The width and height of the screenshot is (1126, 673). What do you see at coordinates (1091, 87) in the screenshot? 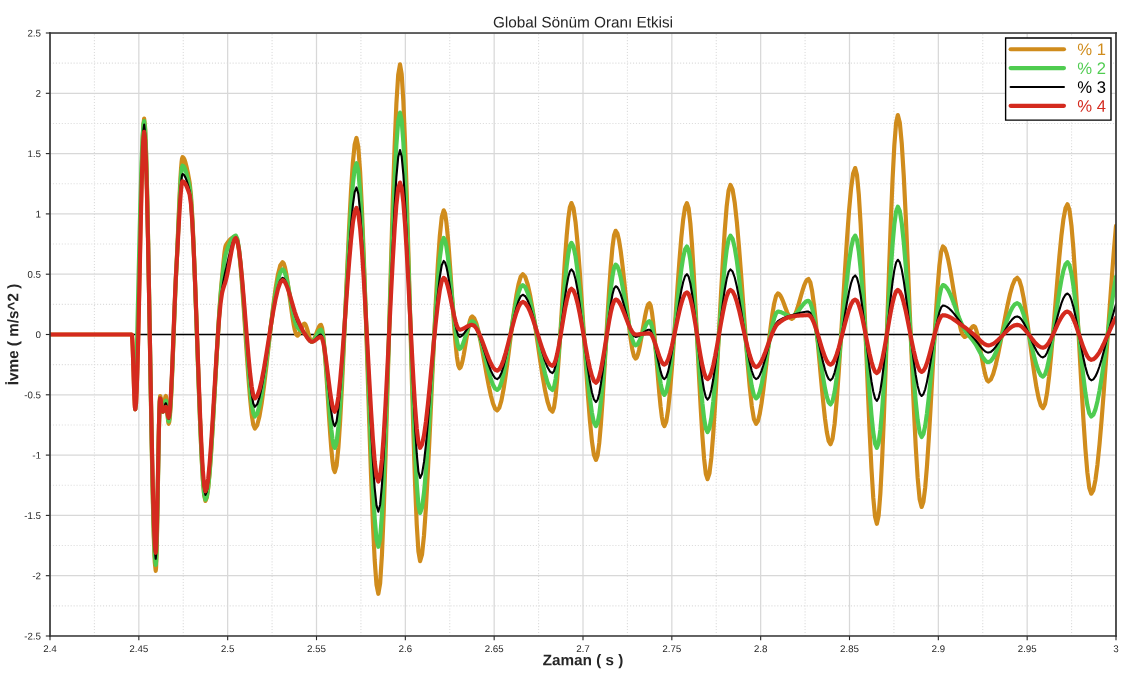
I see `legend-label: % 3` at bounding box center [1091, 87].